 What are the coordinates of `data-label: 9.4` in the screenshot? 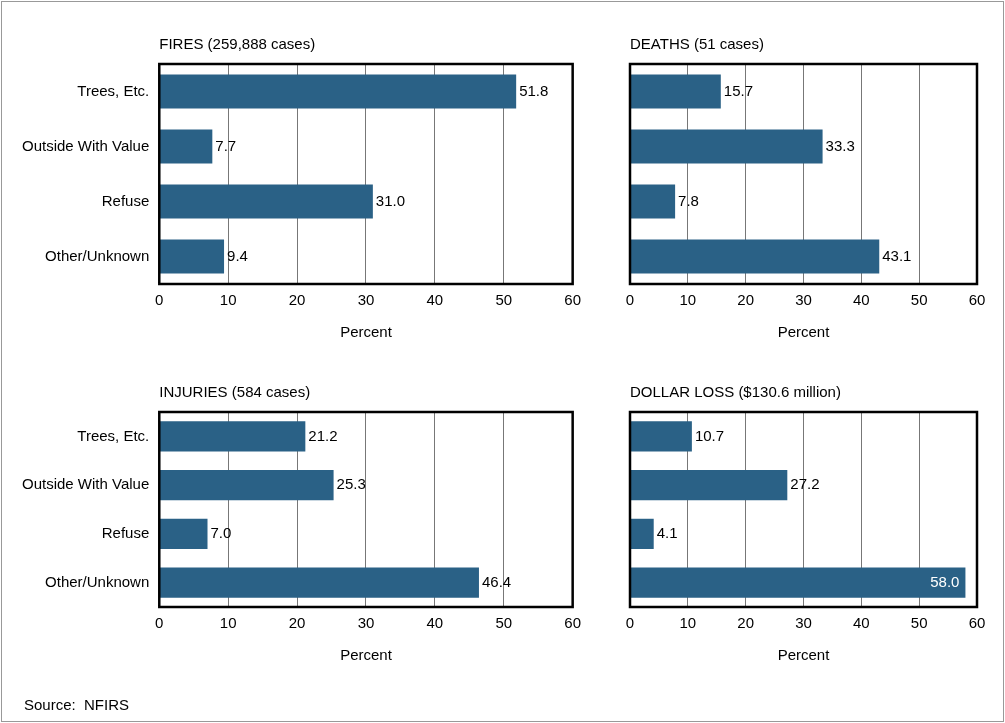 It's located at (237, 255).